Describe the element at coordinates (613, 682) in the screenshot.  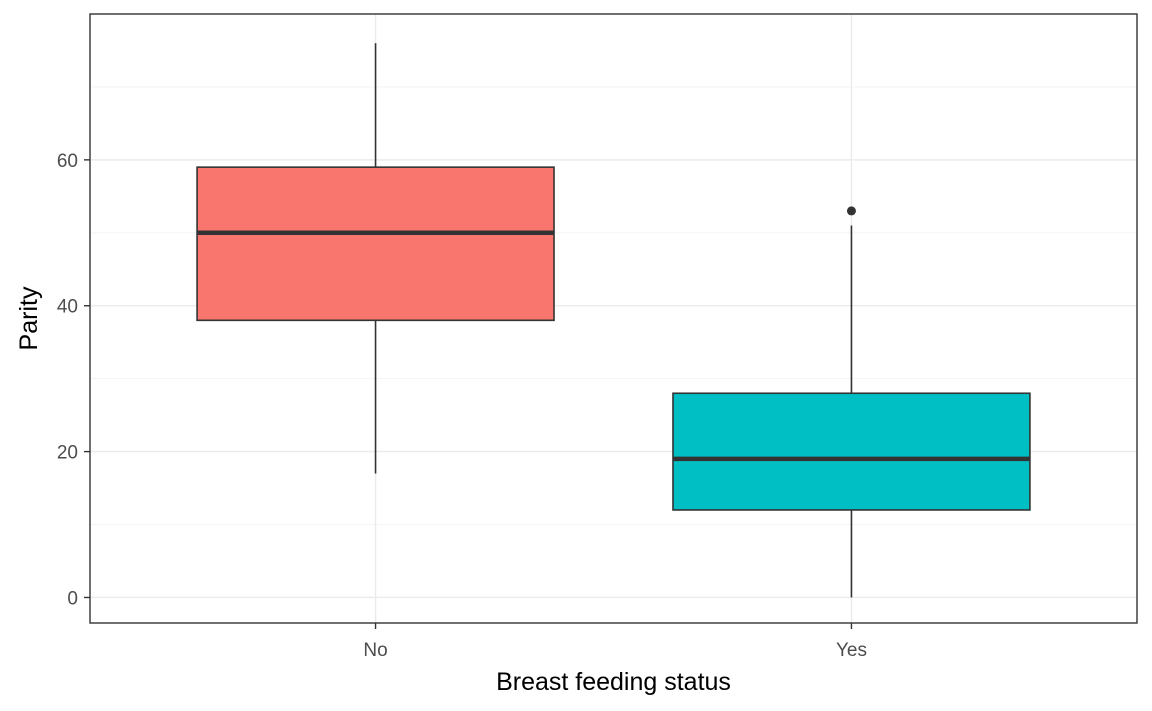
I see `x-axis-title: Breast feeding status` at that location.